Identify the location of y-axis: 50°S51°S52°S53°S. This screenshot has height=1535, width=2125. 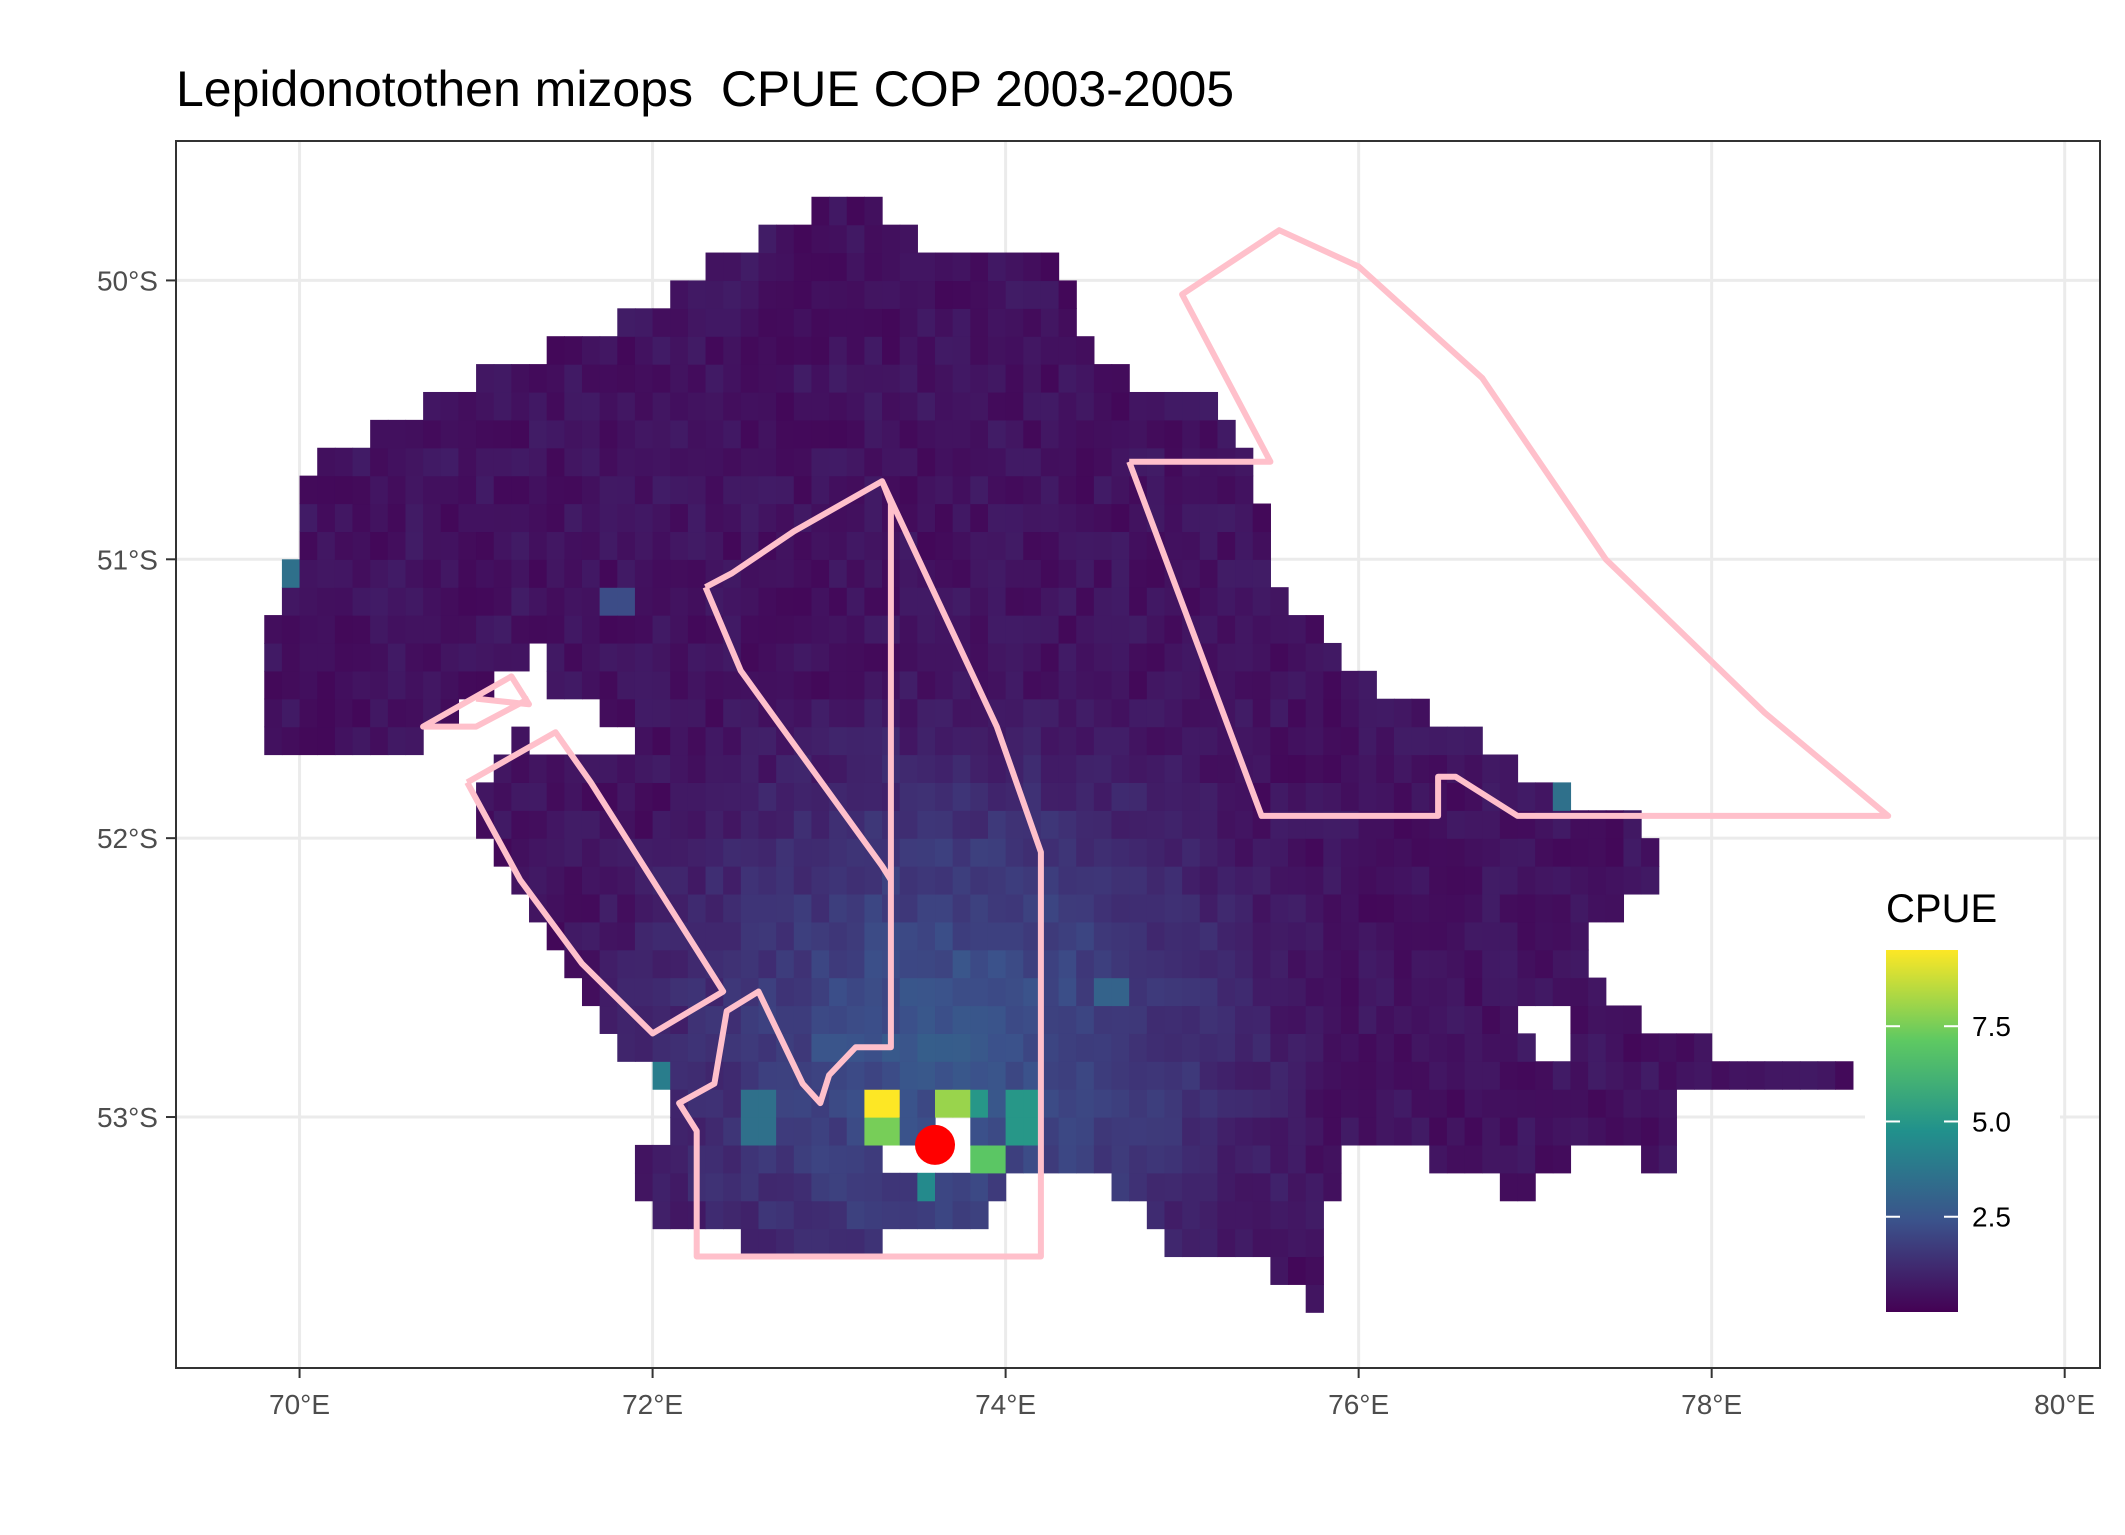
(136, 699).